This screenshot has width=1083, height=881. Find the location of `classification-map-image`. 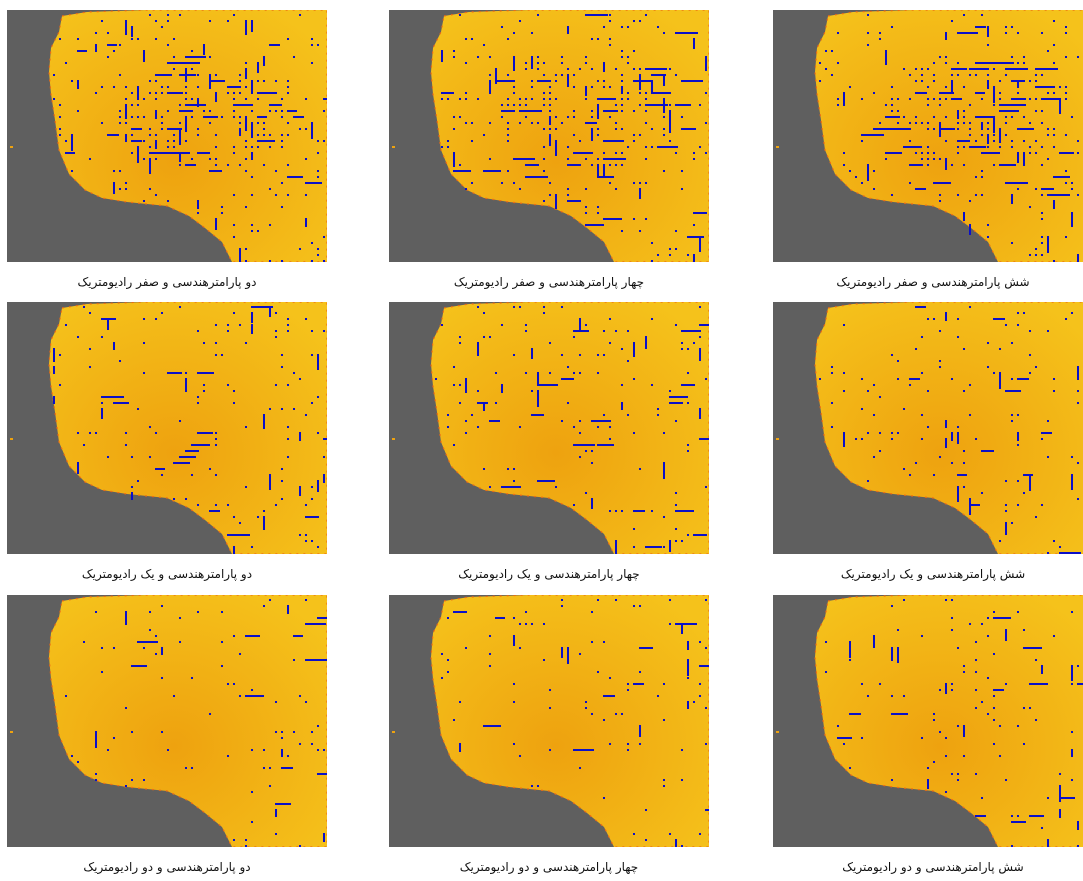

classification-map-image is located at coordinates (549, 136).